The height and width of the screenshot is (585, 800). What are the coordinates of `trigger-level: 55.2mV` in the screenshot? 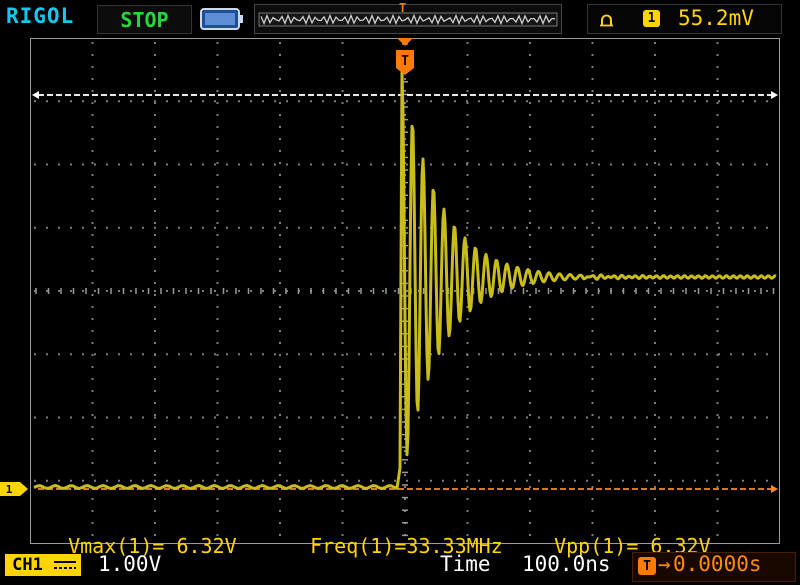 It's located at (716, 18).